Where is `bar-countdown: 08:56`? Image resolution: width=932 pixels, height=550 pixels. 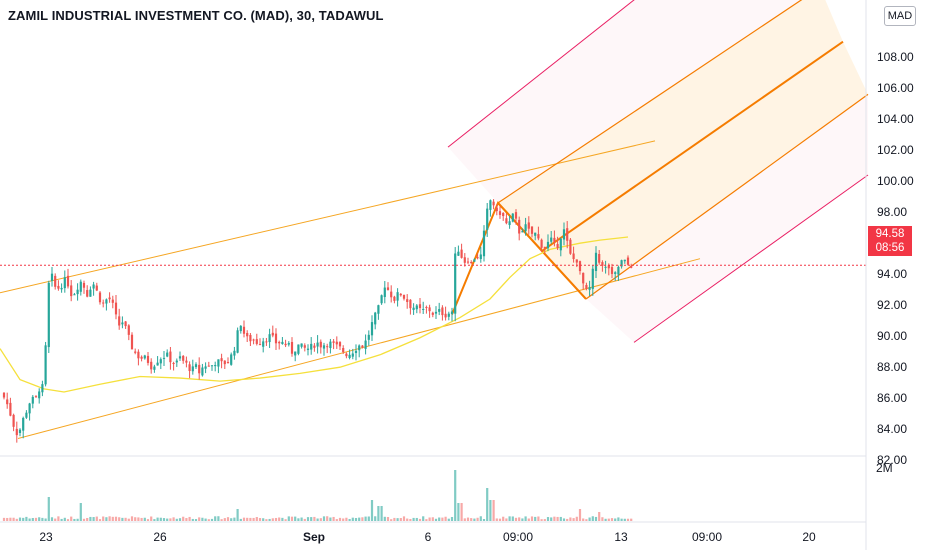 bar-countdown: 08:56 is located at coordinates (890, 248).